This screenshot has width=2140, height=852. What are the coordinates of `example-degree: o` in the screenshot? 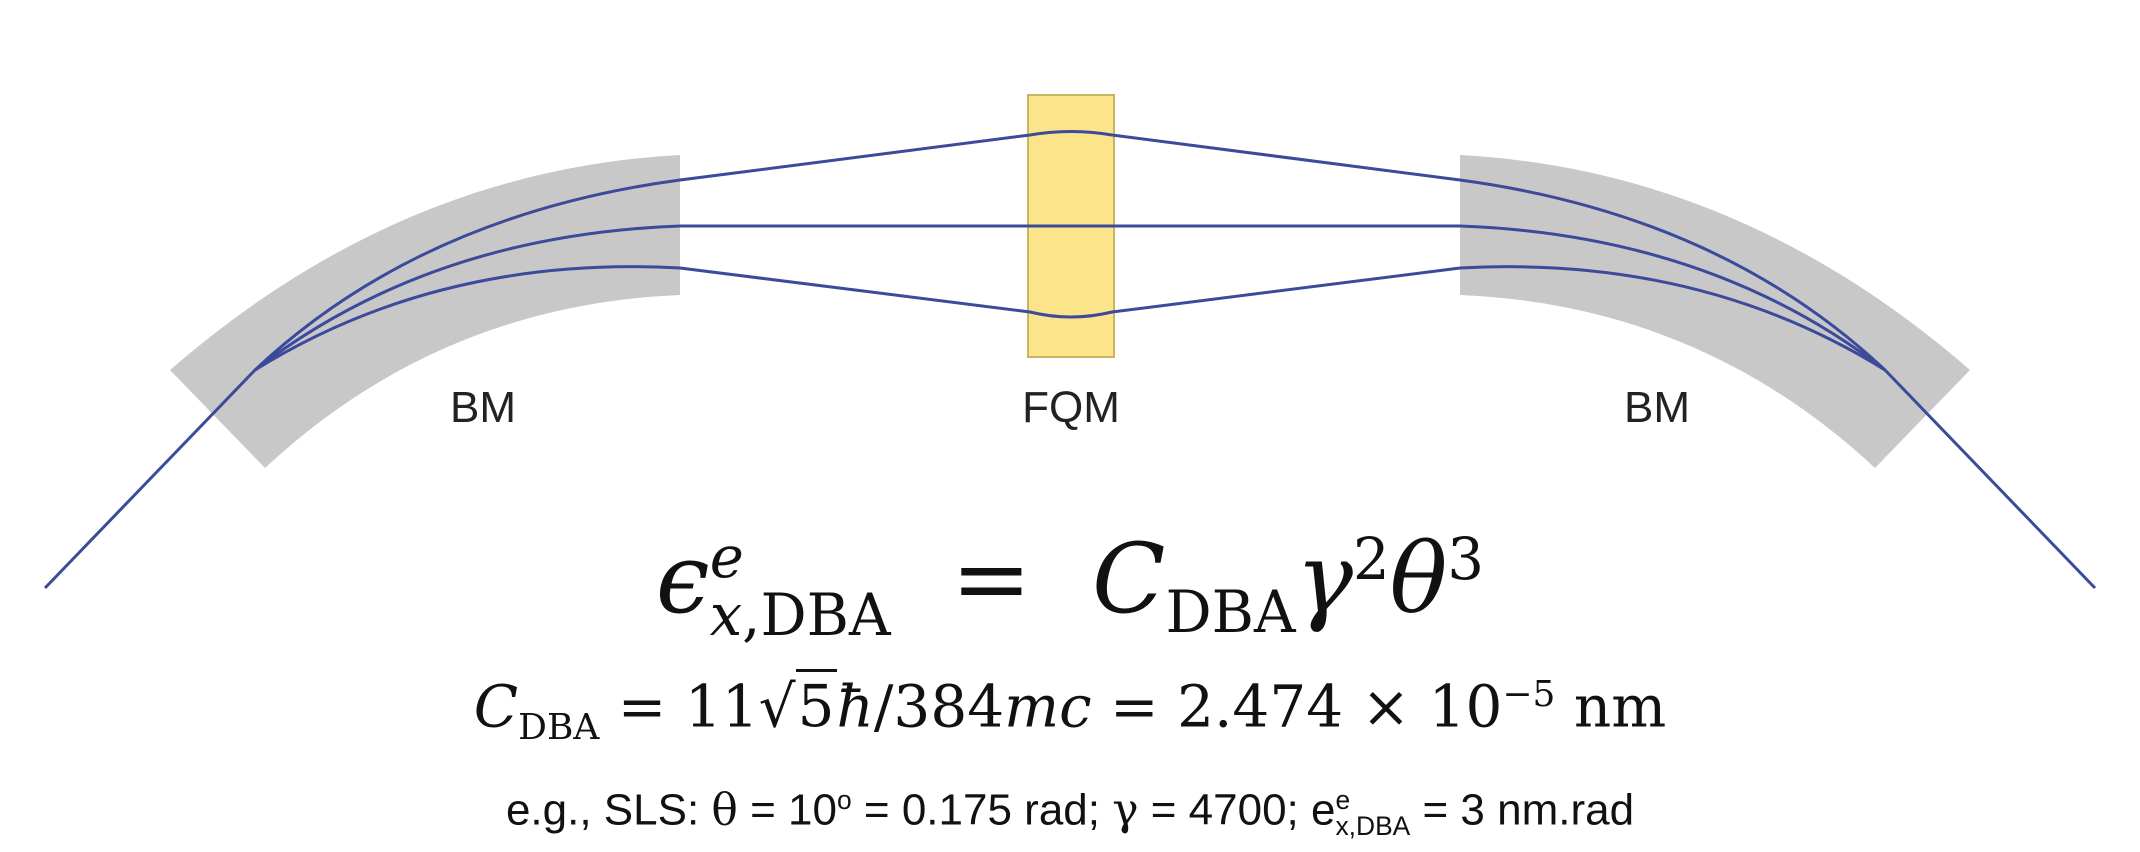 It's located at (844, 800).